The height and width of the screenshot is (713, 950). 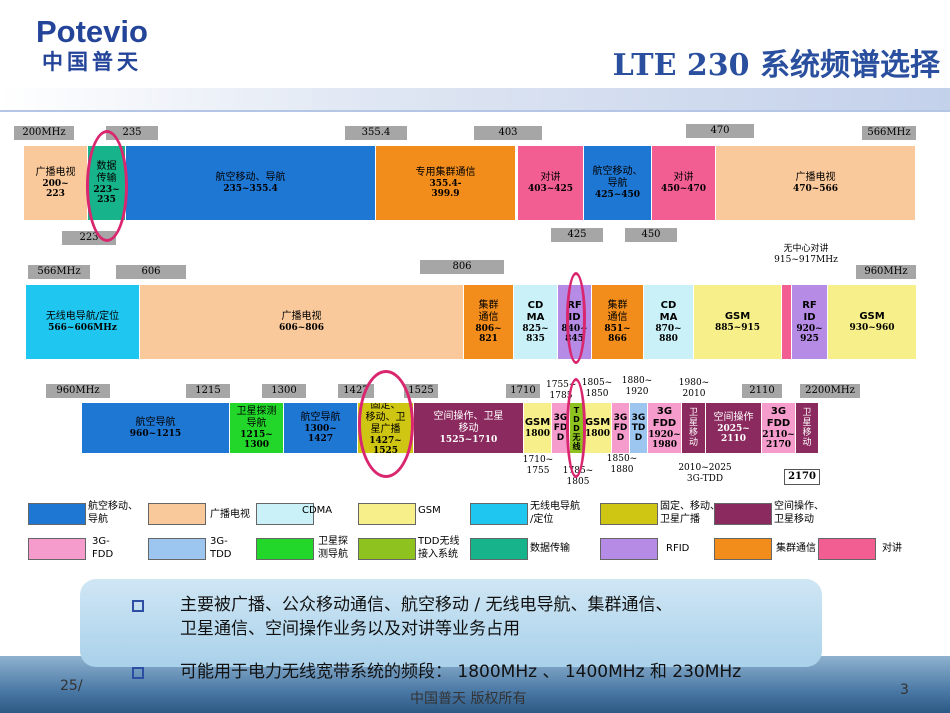 I want to click on row1-tag: 355.4, so click(x=376, y=133).